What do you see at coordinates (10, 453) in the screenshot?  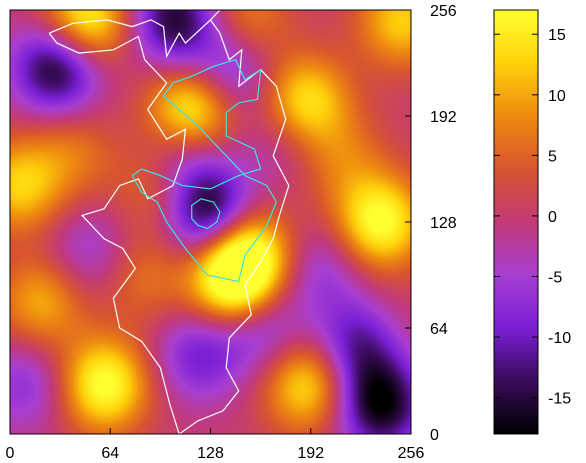 I see `x-tick-label: 0` at bounding box center [10, 453].